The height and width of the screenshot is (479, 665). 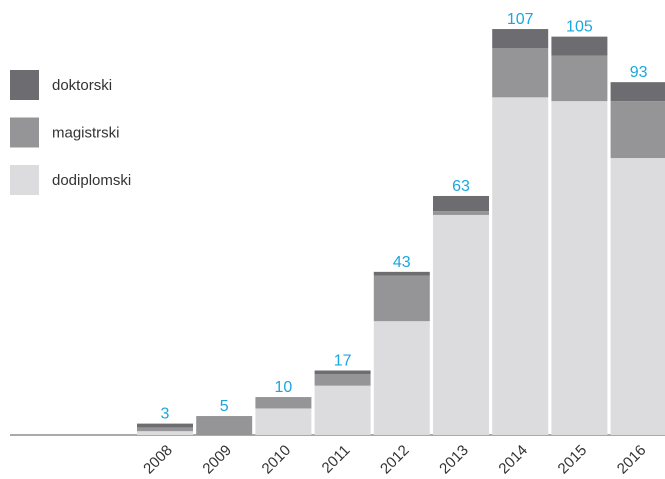 I want to click on x-tick-label: 2008, so click(x=158, y=460).